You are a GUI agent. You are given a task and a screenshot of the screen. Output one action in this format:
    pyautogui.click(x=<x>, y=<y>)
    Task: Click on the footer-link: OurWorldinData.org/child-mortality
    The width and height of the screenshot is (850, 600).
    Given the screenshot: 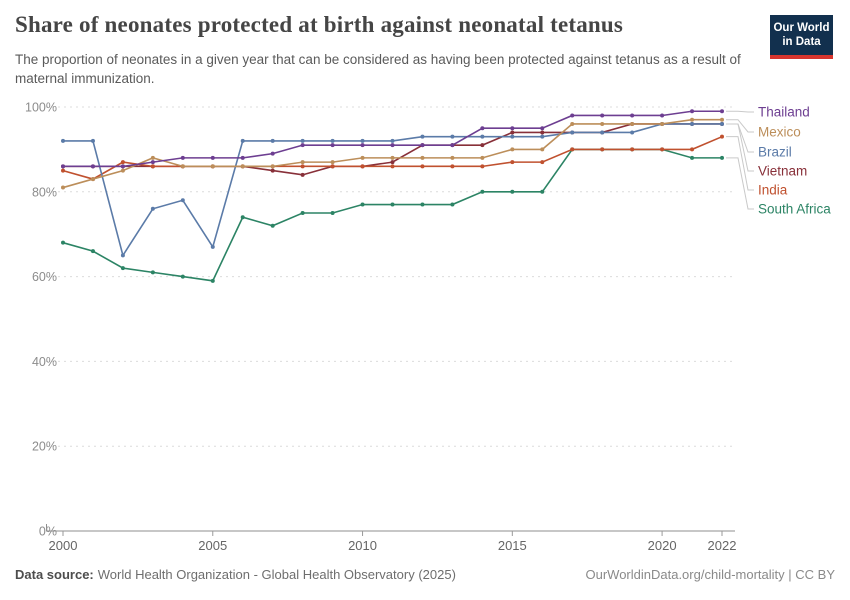 What is the action you would take?
    pyautogui.click(x=685, y=574)
    